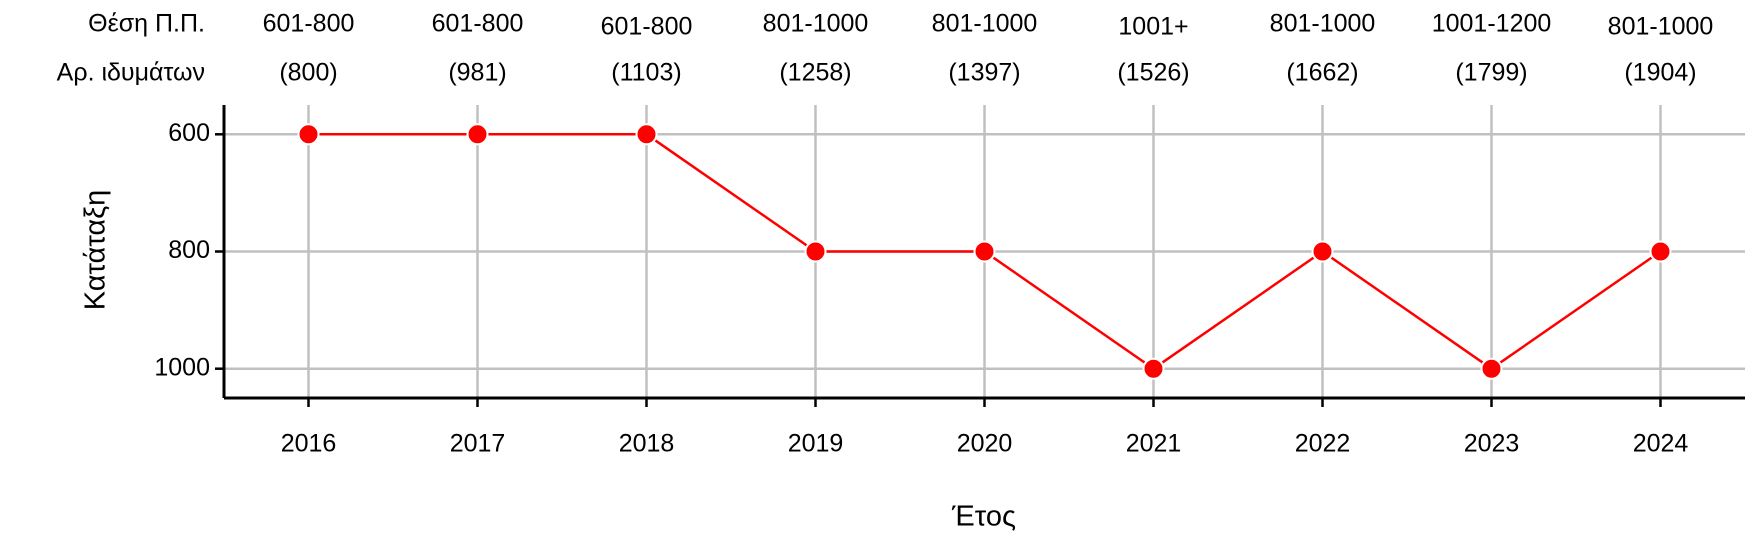  I want to click on annotation: (1799), so click(1491, 73).